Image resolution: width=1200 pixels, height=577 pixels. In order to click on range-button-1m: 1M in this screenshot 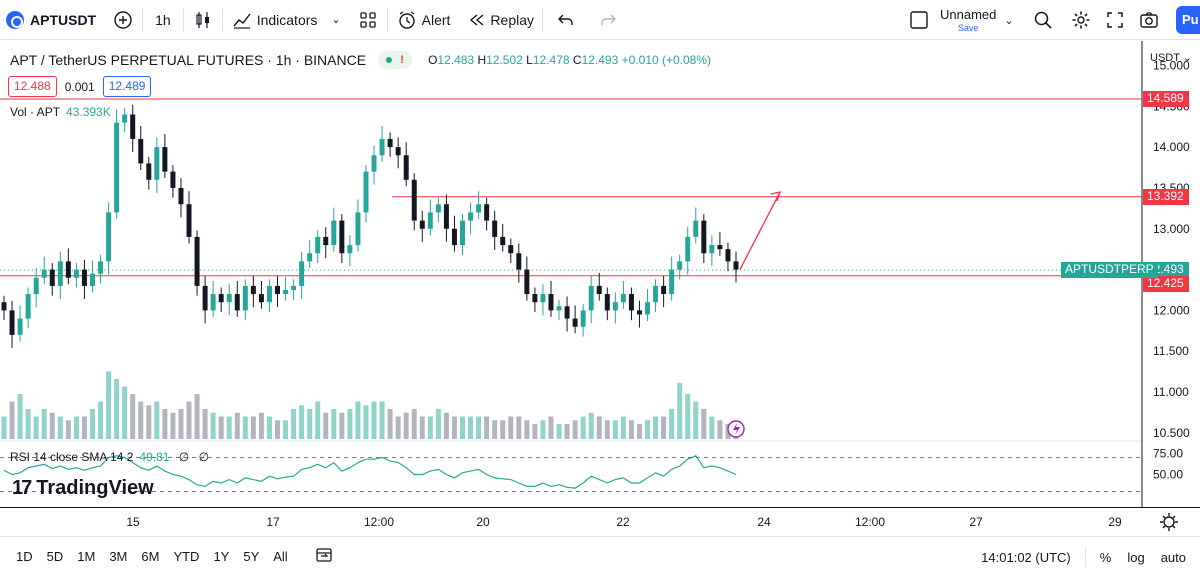, I will do `click(86, 556)`.